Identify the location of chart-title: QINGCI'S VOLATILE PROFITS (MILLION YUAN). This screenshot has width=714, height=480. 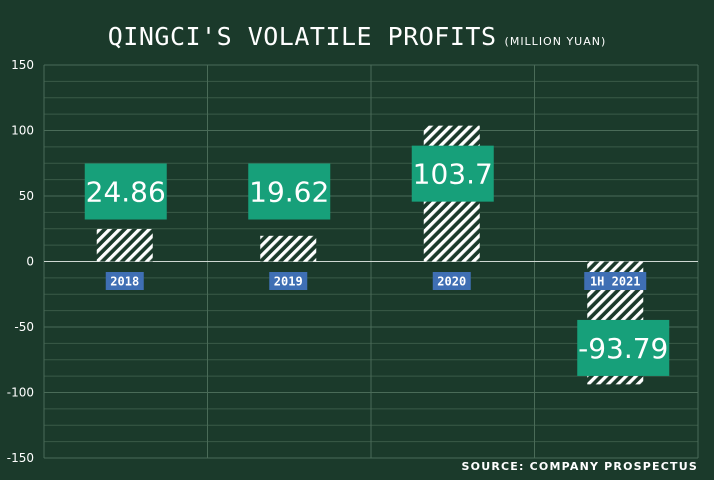
(357, 36).